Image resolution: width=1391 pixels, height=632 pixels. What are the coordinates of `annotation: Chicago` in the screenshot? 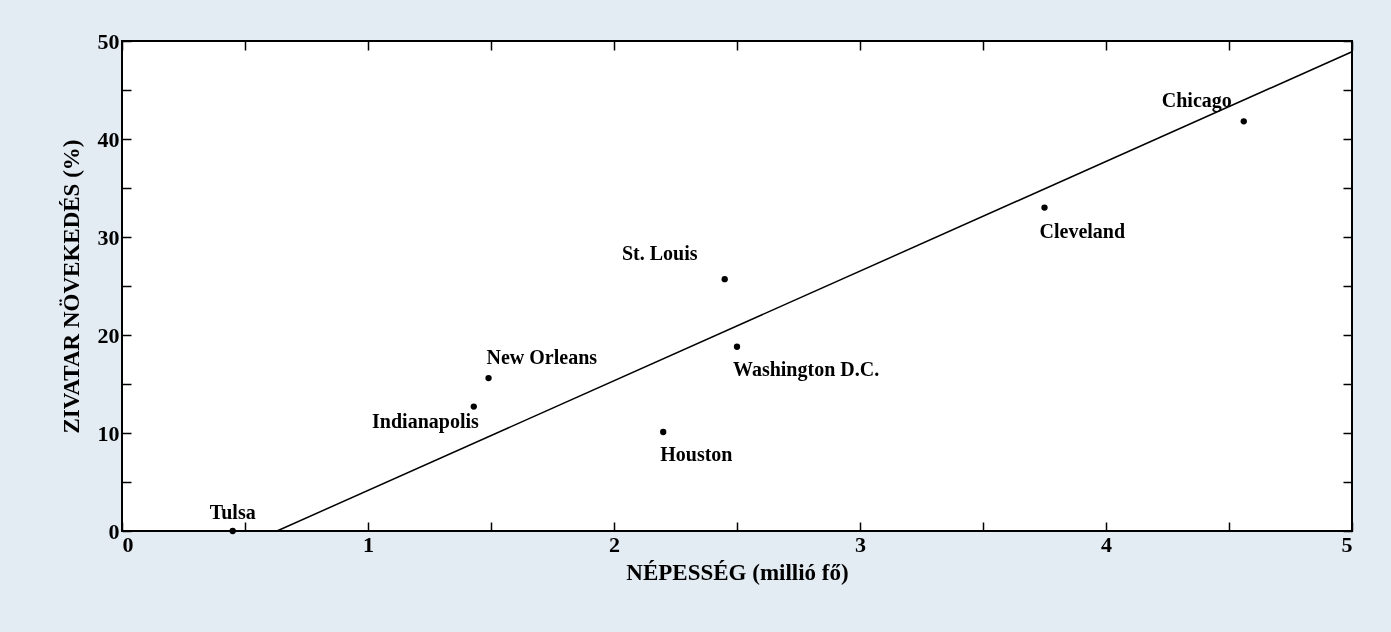 It's located at (1196, 101).